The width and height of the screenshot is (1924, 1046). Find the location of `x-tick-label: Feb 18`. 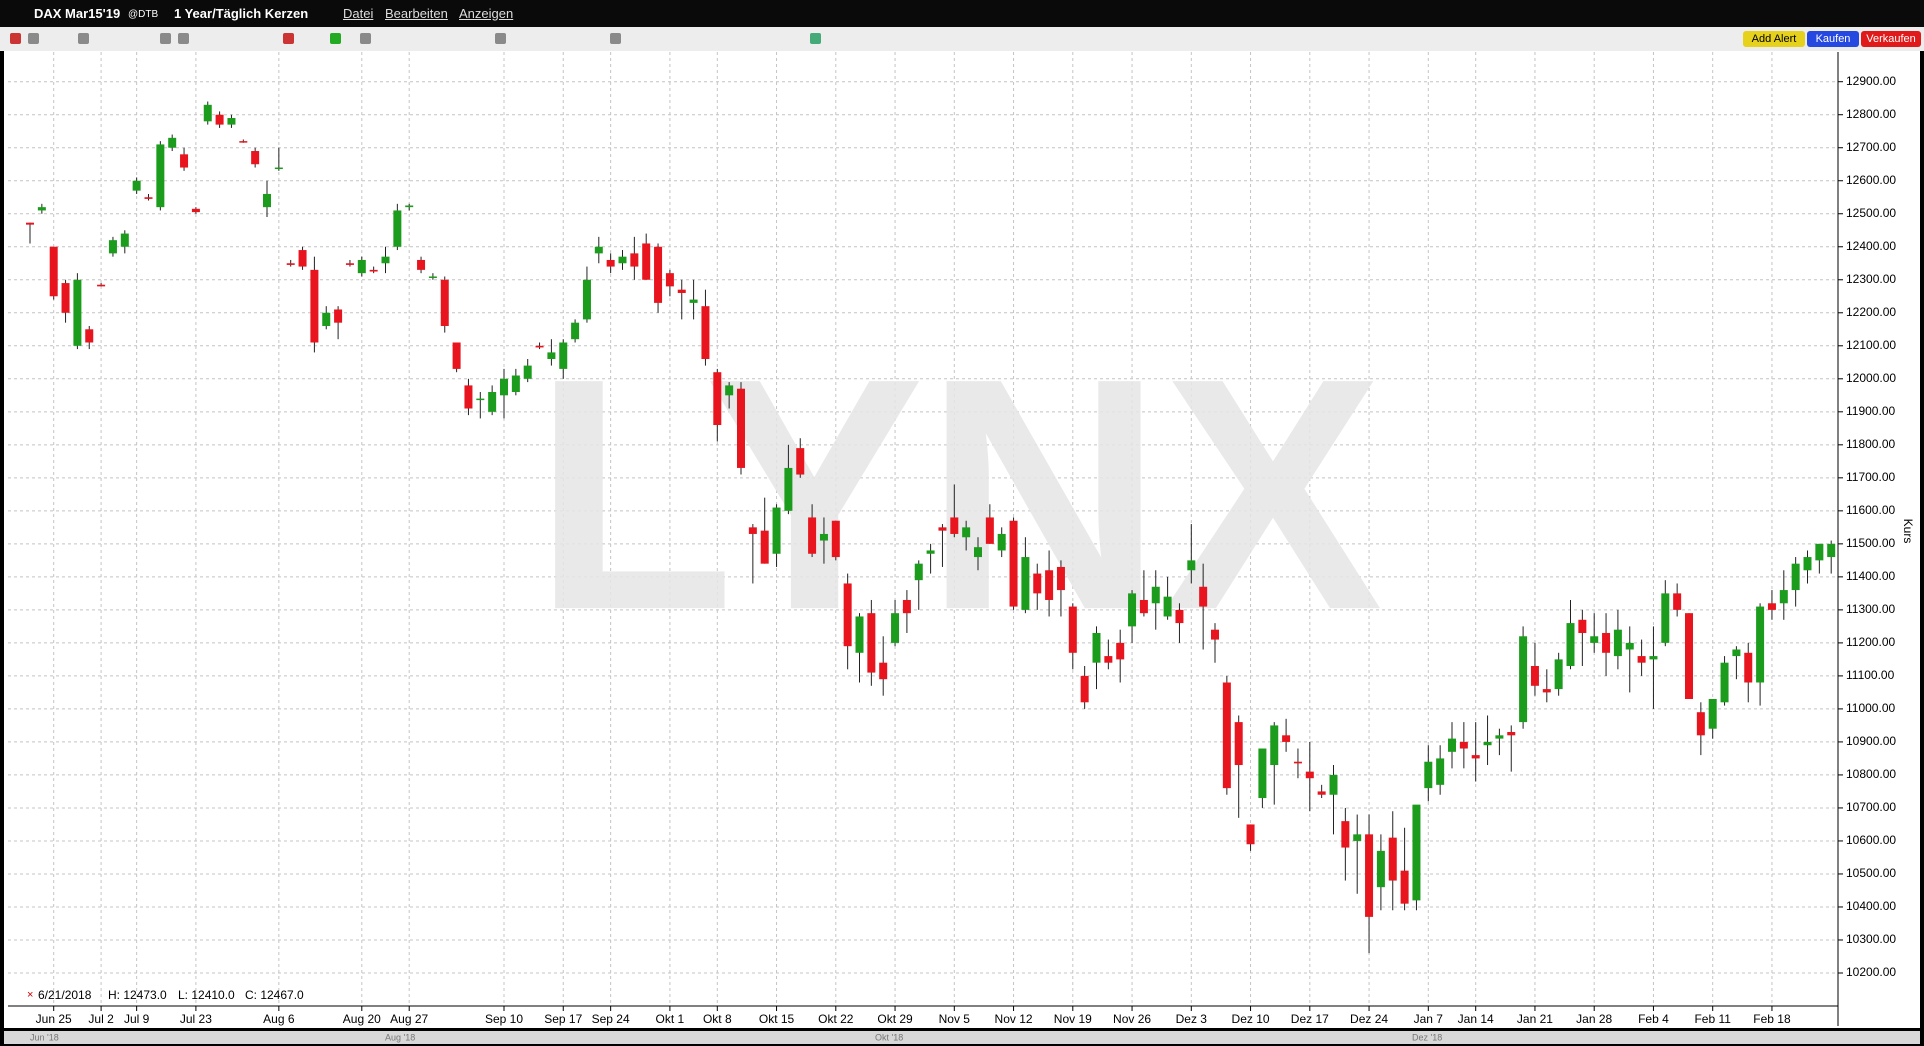

x-tick-label: Feb 18 is located at coordinates (1772, 1019).